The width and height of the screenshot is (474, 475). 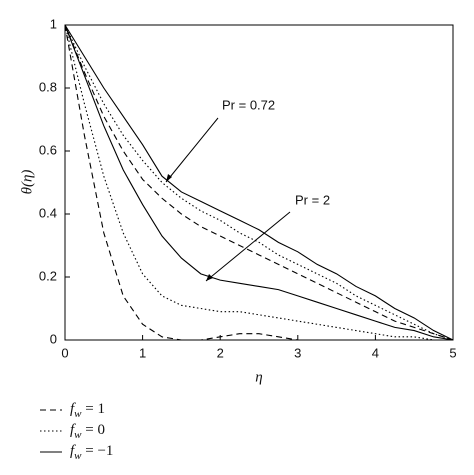 I want to click on y-tick-label: 0, so click(x=53, y=338).